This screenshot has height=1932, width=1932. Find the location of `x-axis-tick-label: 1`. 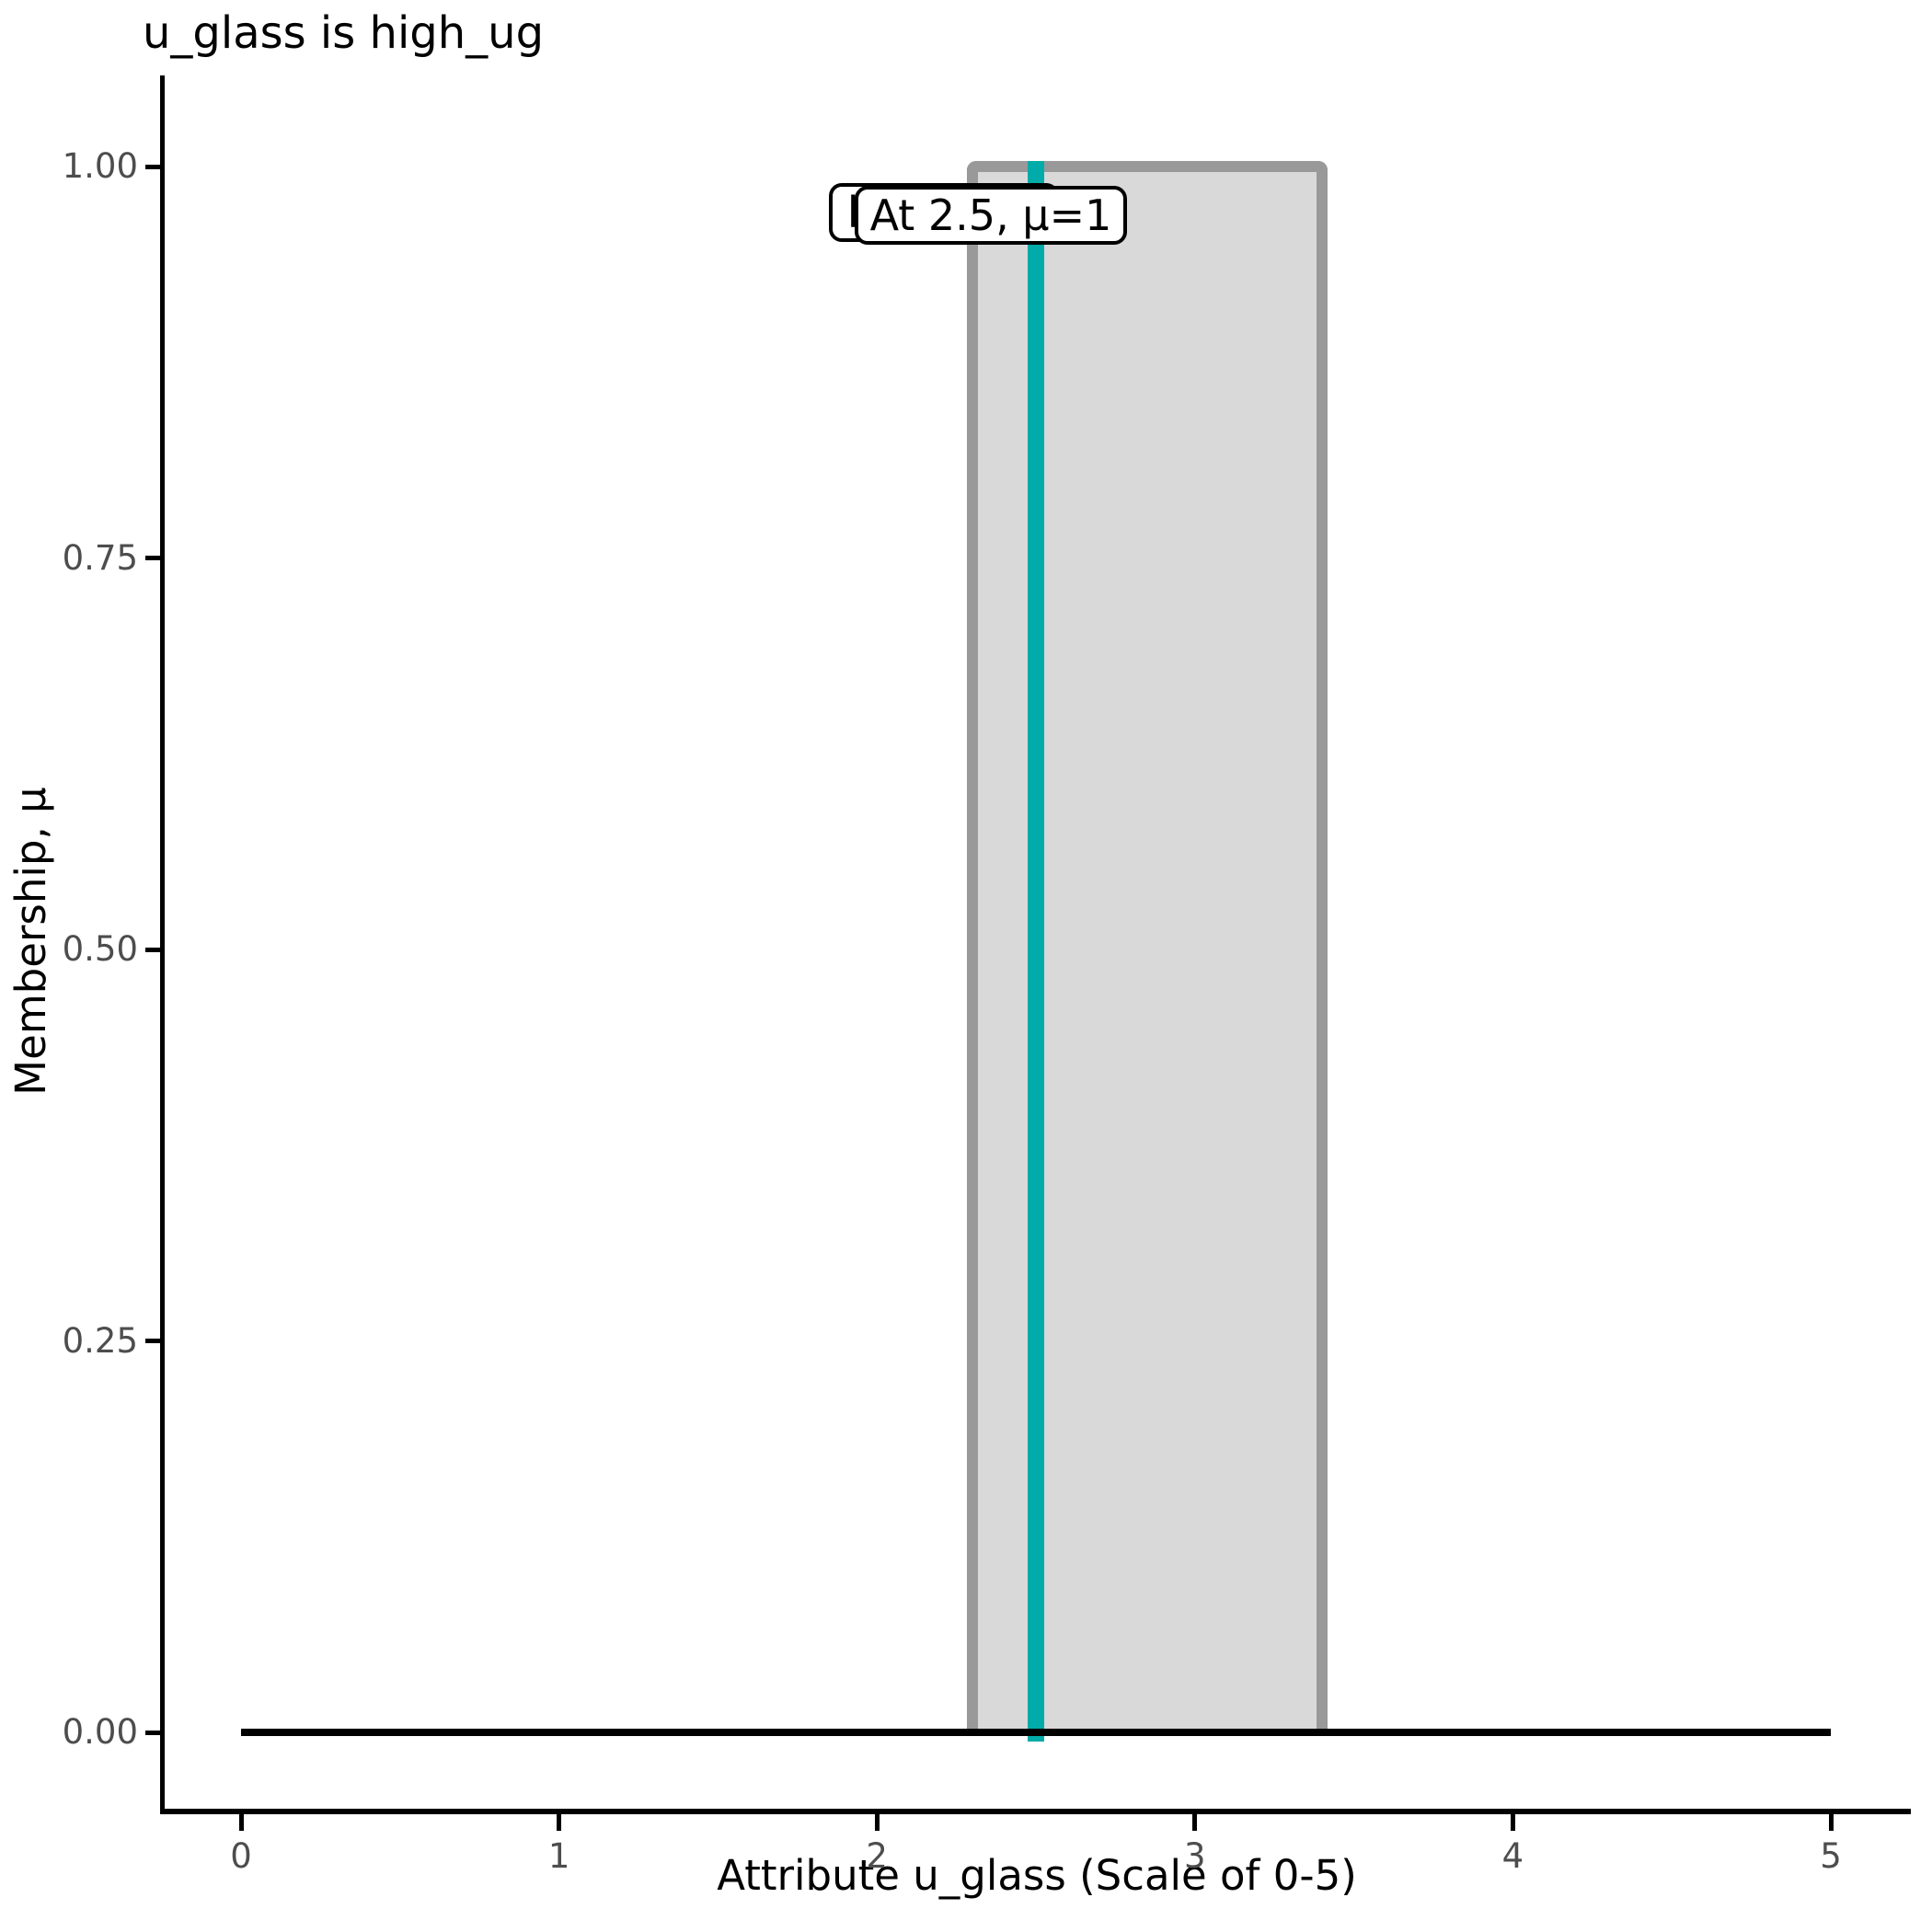

x-axis-tick-label: 1 is located at coordinates (558, 1856).